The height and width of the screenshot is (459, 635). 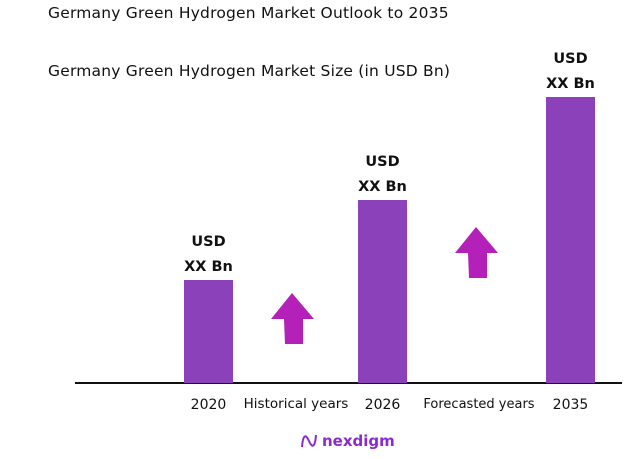 What do you see at coordinates (309, 441) in the screenshot?
I see `logo-icon` at bounding box center [309, 441].